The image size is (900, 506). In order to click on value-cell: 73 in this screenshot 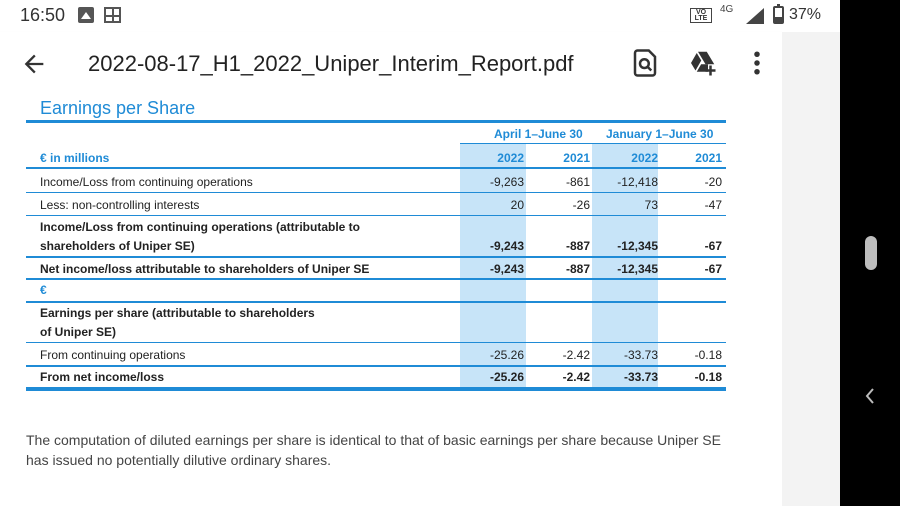, I will do `click(651, 205)`.